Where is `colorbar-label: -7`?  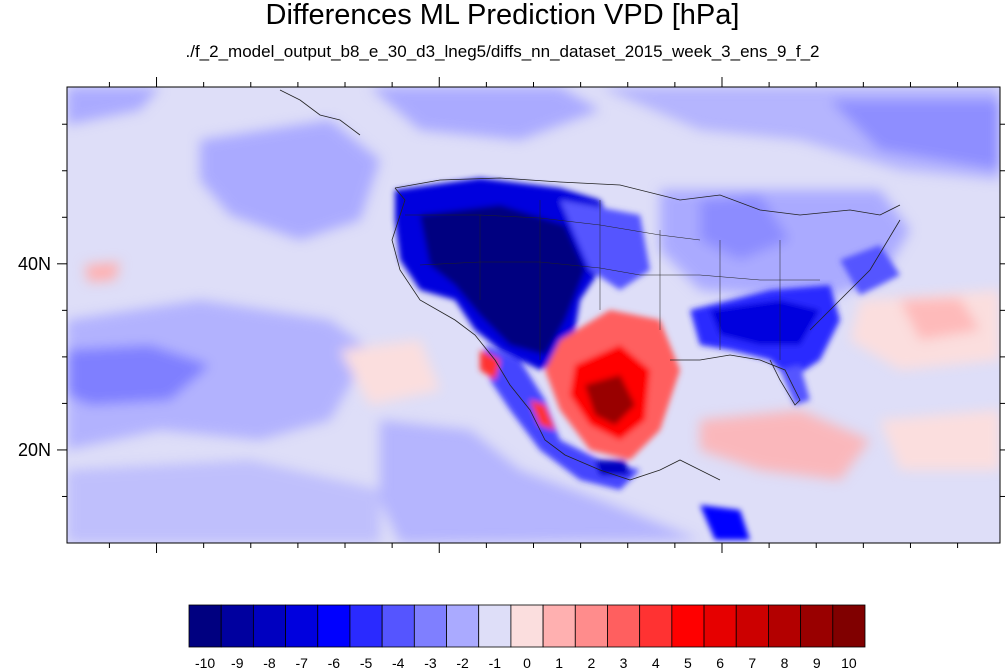
colorbar-label: -7 is located at coordinates (301, 663).